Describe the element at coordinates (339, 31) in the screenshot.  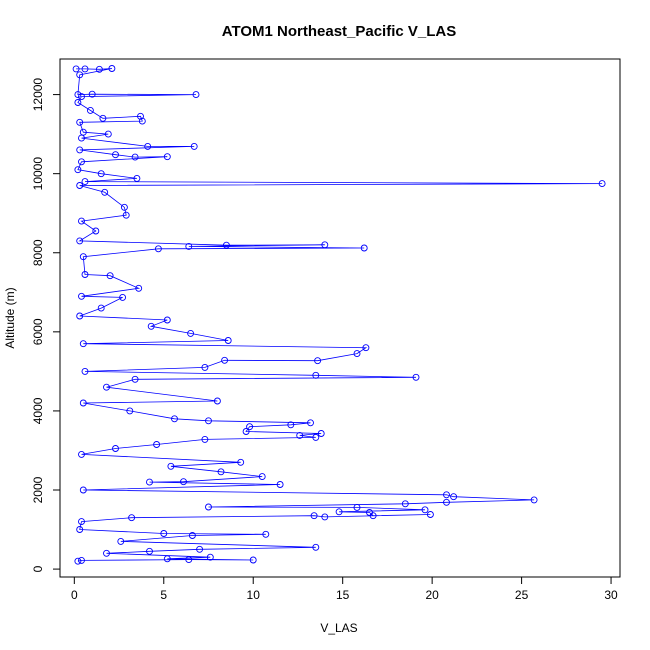
I see `chart-title: ATOM1 Northeast_Pacific V_LAS` at that location.